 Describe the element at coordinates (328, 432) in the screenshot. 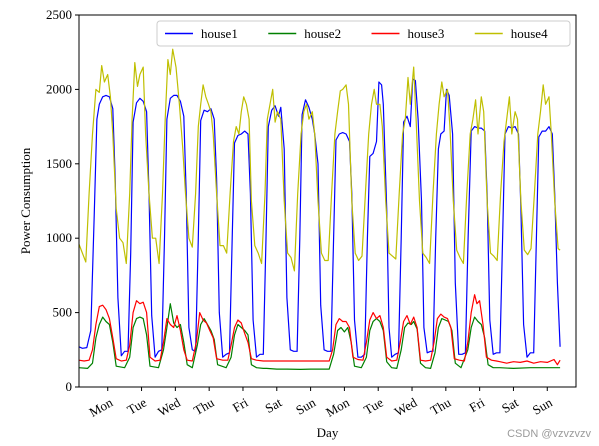

I see `x-axis-label: Day` at that location.